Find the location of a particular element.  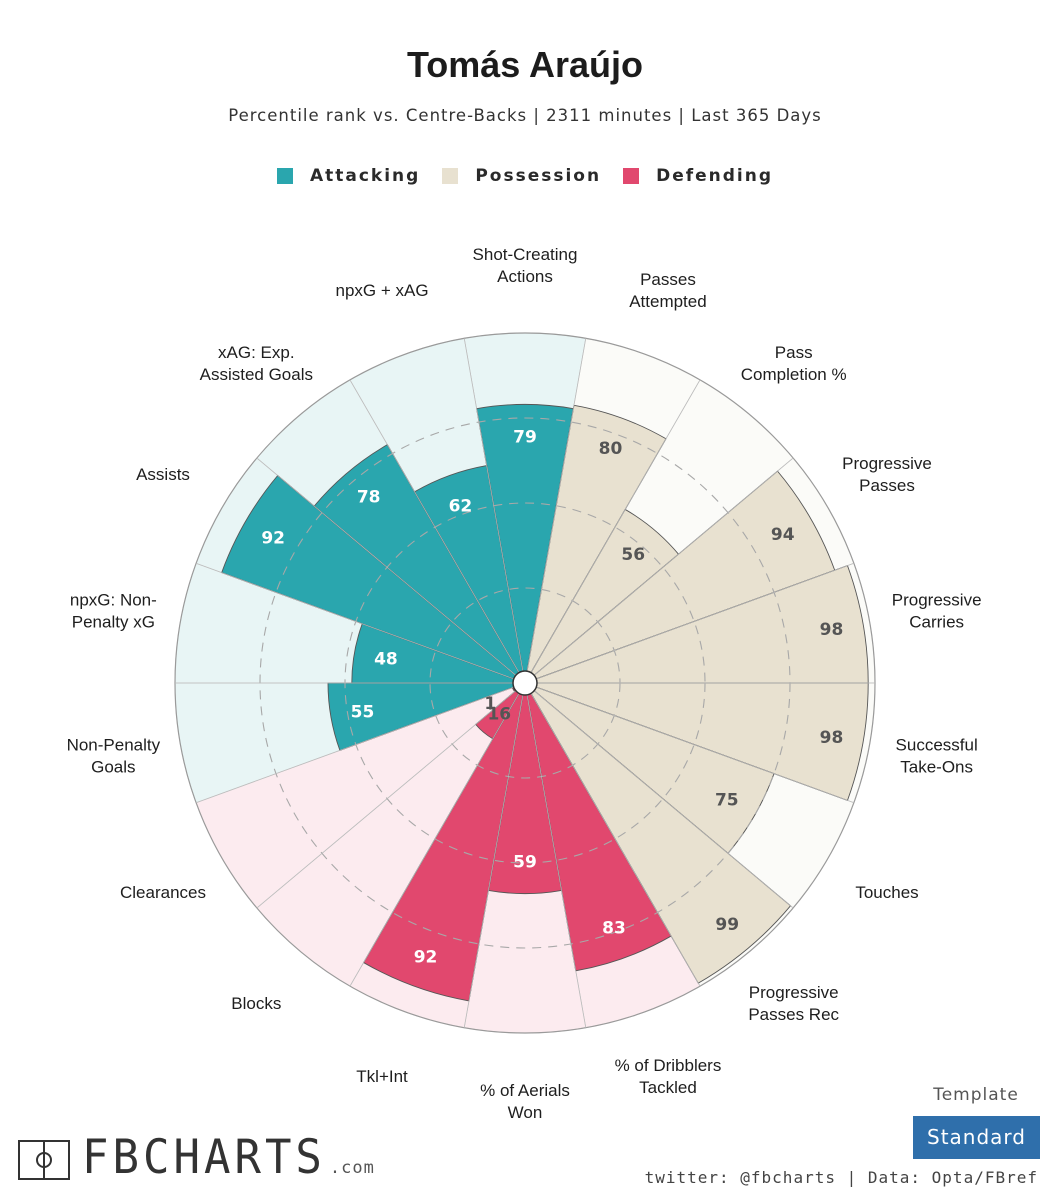

category-label-touches: Touches is located at coordinates (886, 892).